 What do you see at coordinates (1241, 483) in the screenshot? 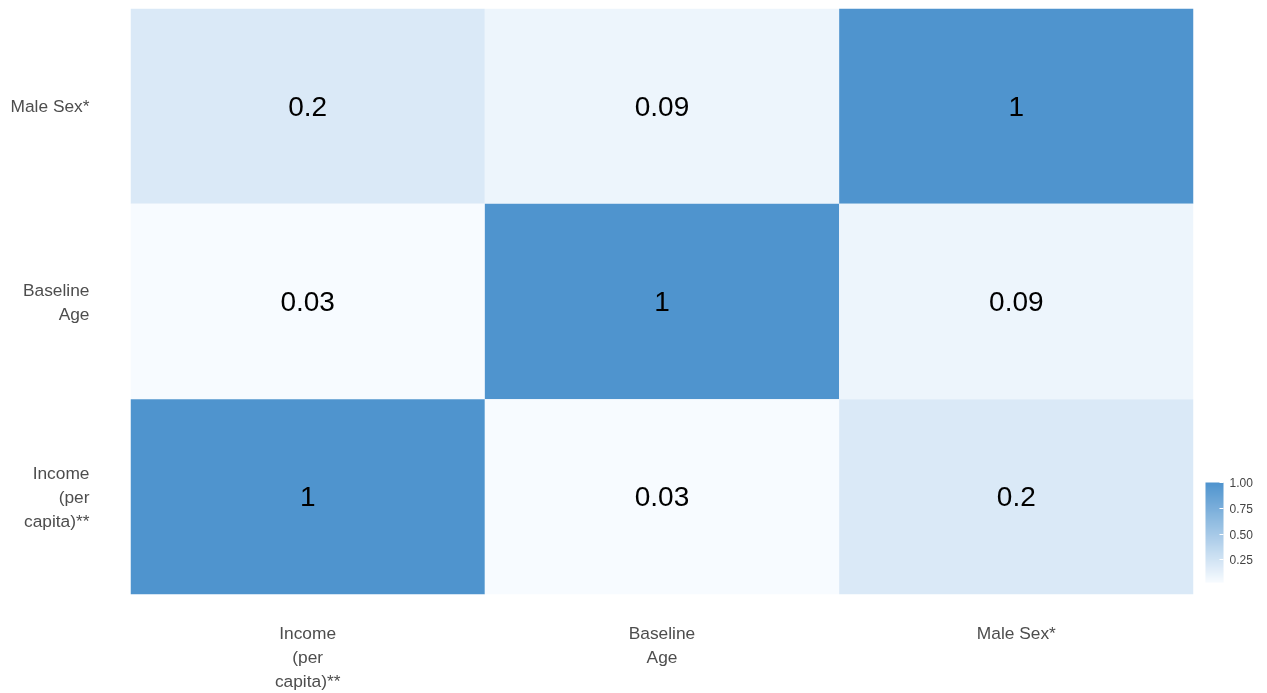
I see `color-bar-label: 1.00` at bounding box center [1241, 483].